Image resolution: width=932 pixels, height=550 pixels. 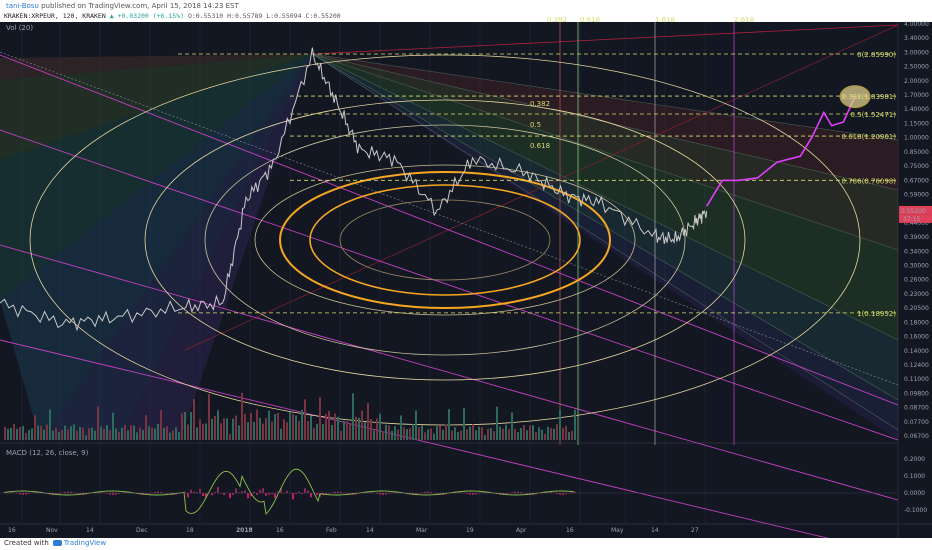 What do you see at coordinates (869, 181) in the screenshot?
I see `fib-level-label: 0.786(0.76098)` at bounding box center [869, 181].